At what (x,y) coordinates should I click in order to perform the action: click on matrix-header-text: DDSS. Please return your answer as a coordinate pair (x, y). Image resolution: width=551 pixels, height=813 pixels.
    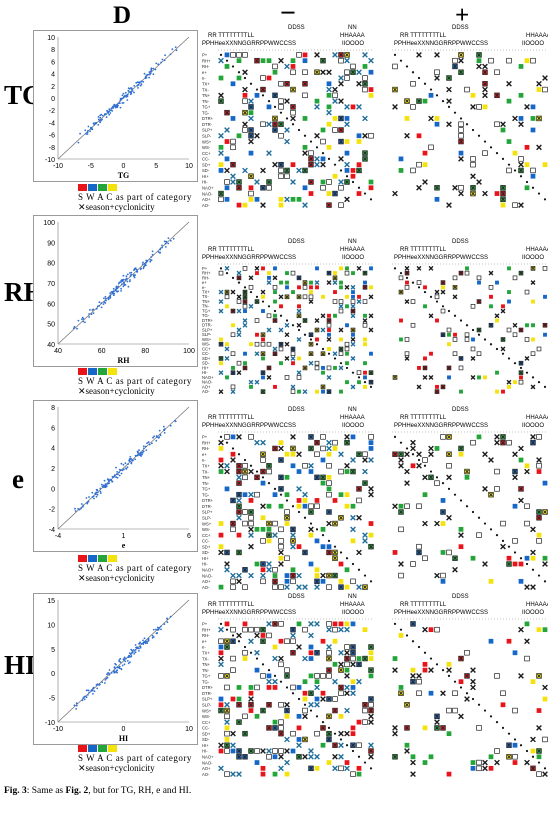
    Looking at the image, I should click on (296, 242).